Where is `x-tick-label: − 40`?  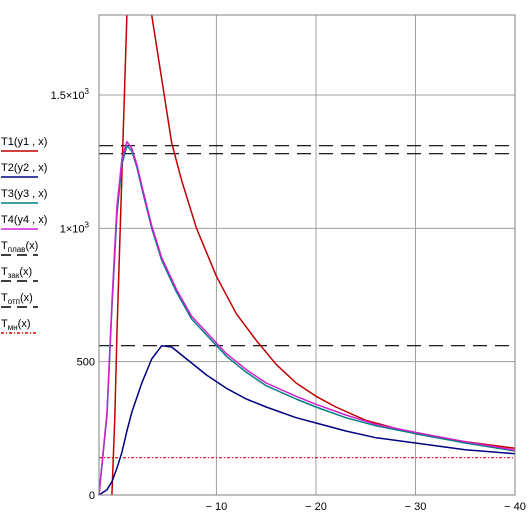
x-tick-label: − 40 is located at coordinates (515, 507).